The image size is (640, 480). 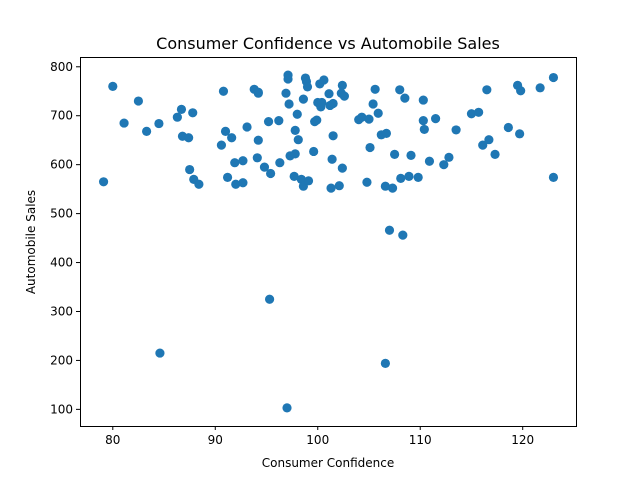 What do you see at coordinates (420, 440) in the screenshot?
I see `x-tick-label: 110` at bounding box center [420, 440].